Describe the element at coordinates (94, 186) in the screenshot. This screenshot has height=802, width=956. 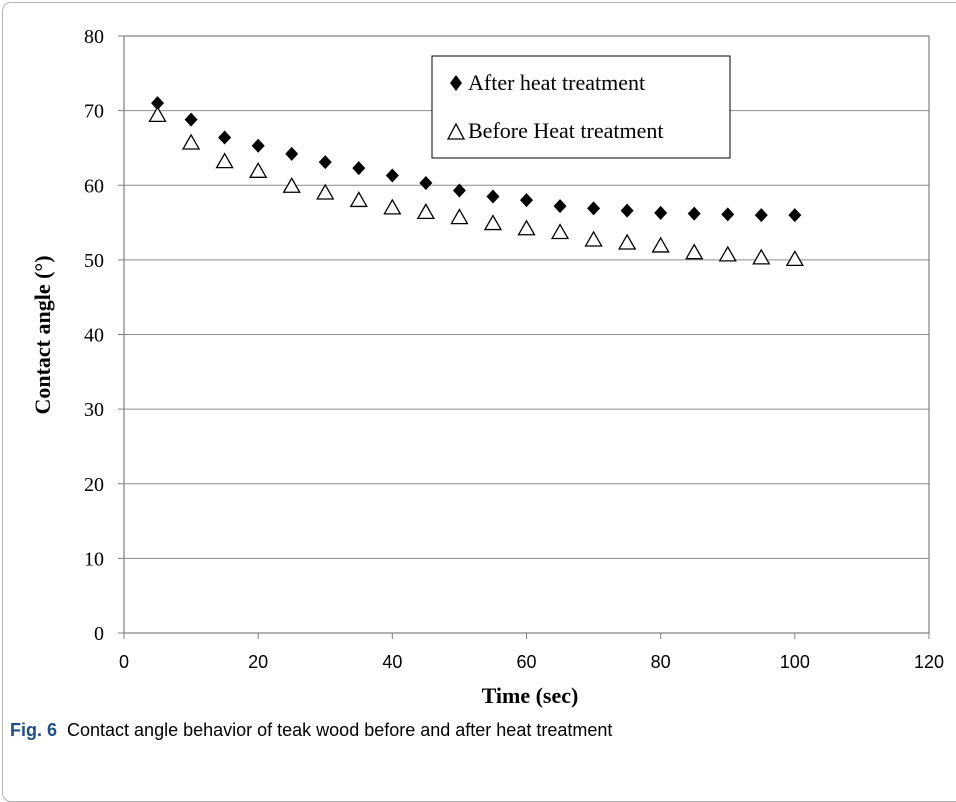
I see `y-tick-label: 60` at that location.